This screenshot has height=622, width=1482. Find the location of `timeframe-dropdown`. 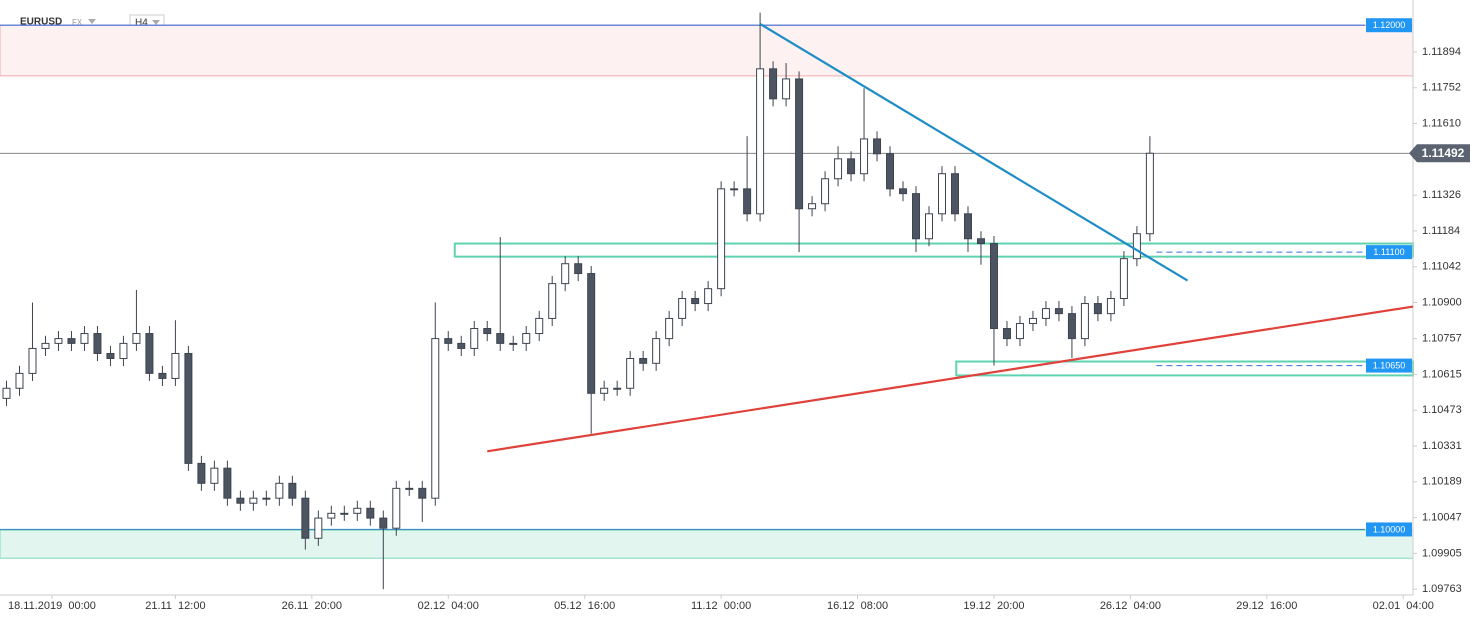

timeframe-dropdown is located at coordinates (156, 22).